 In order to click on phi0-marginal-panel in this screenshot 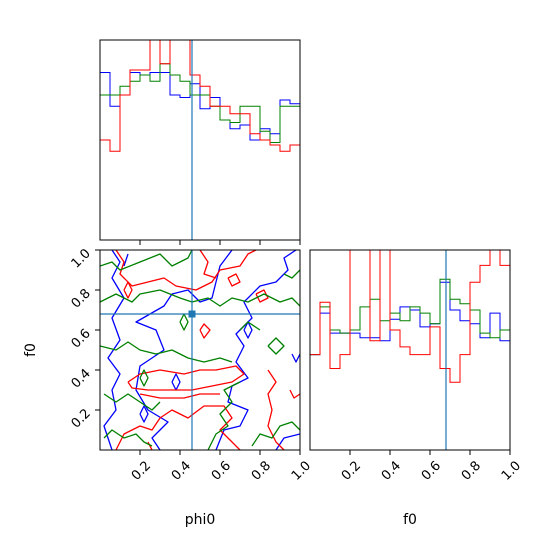, I will do `click(200, 142)`.